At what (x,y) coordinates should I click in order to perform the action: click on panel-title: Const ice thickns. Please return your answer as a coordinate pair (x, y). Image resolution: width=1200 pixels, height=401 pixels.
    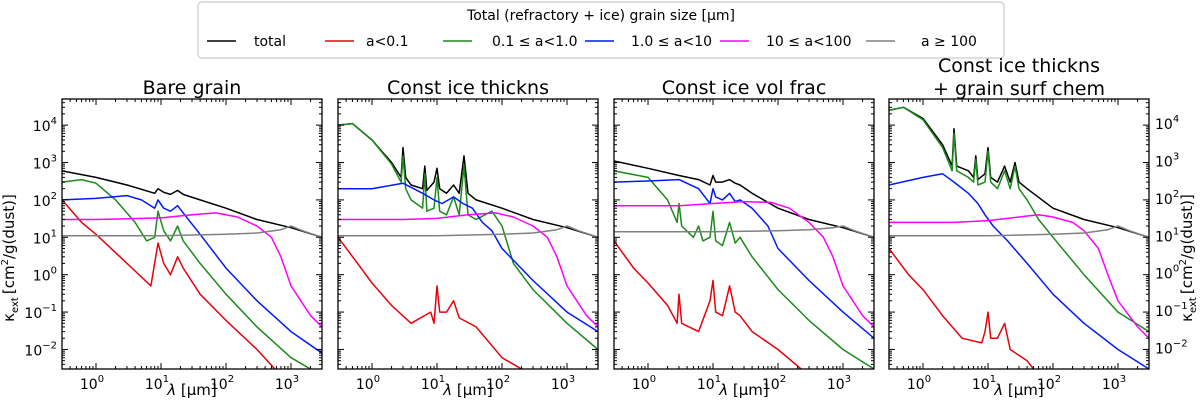
    Looking at the image, I should click on (468, 88).